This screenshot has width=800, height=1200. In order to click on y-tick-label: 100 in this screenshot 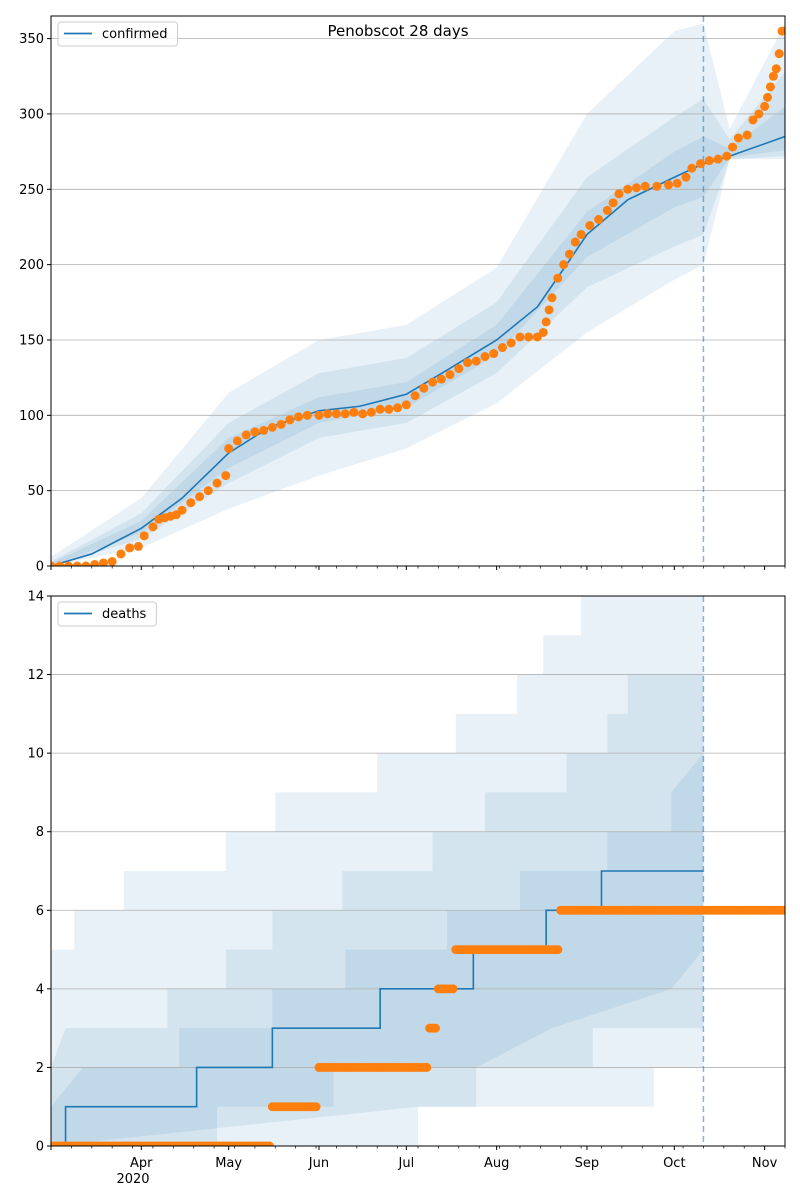, I will do `click(31, 416)`.